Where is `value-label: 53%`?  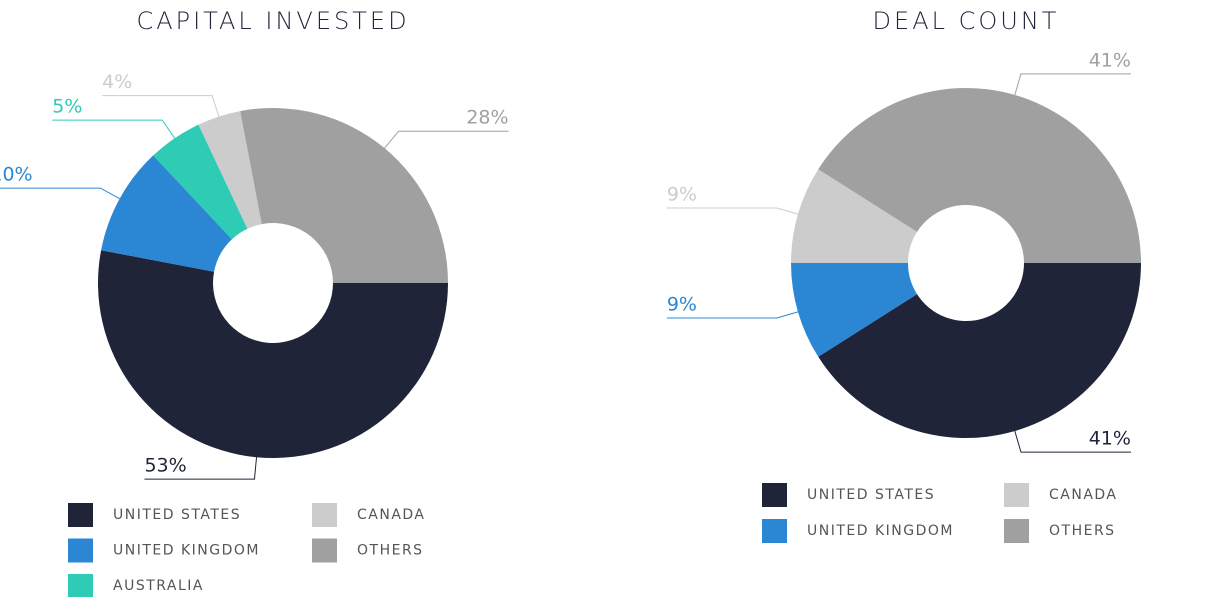
value-label: 53% is located at coordinates (165, 466).